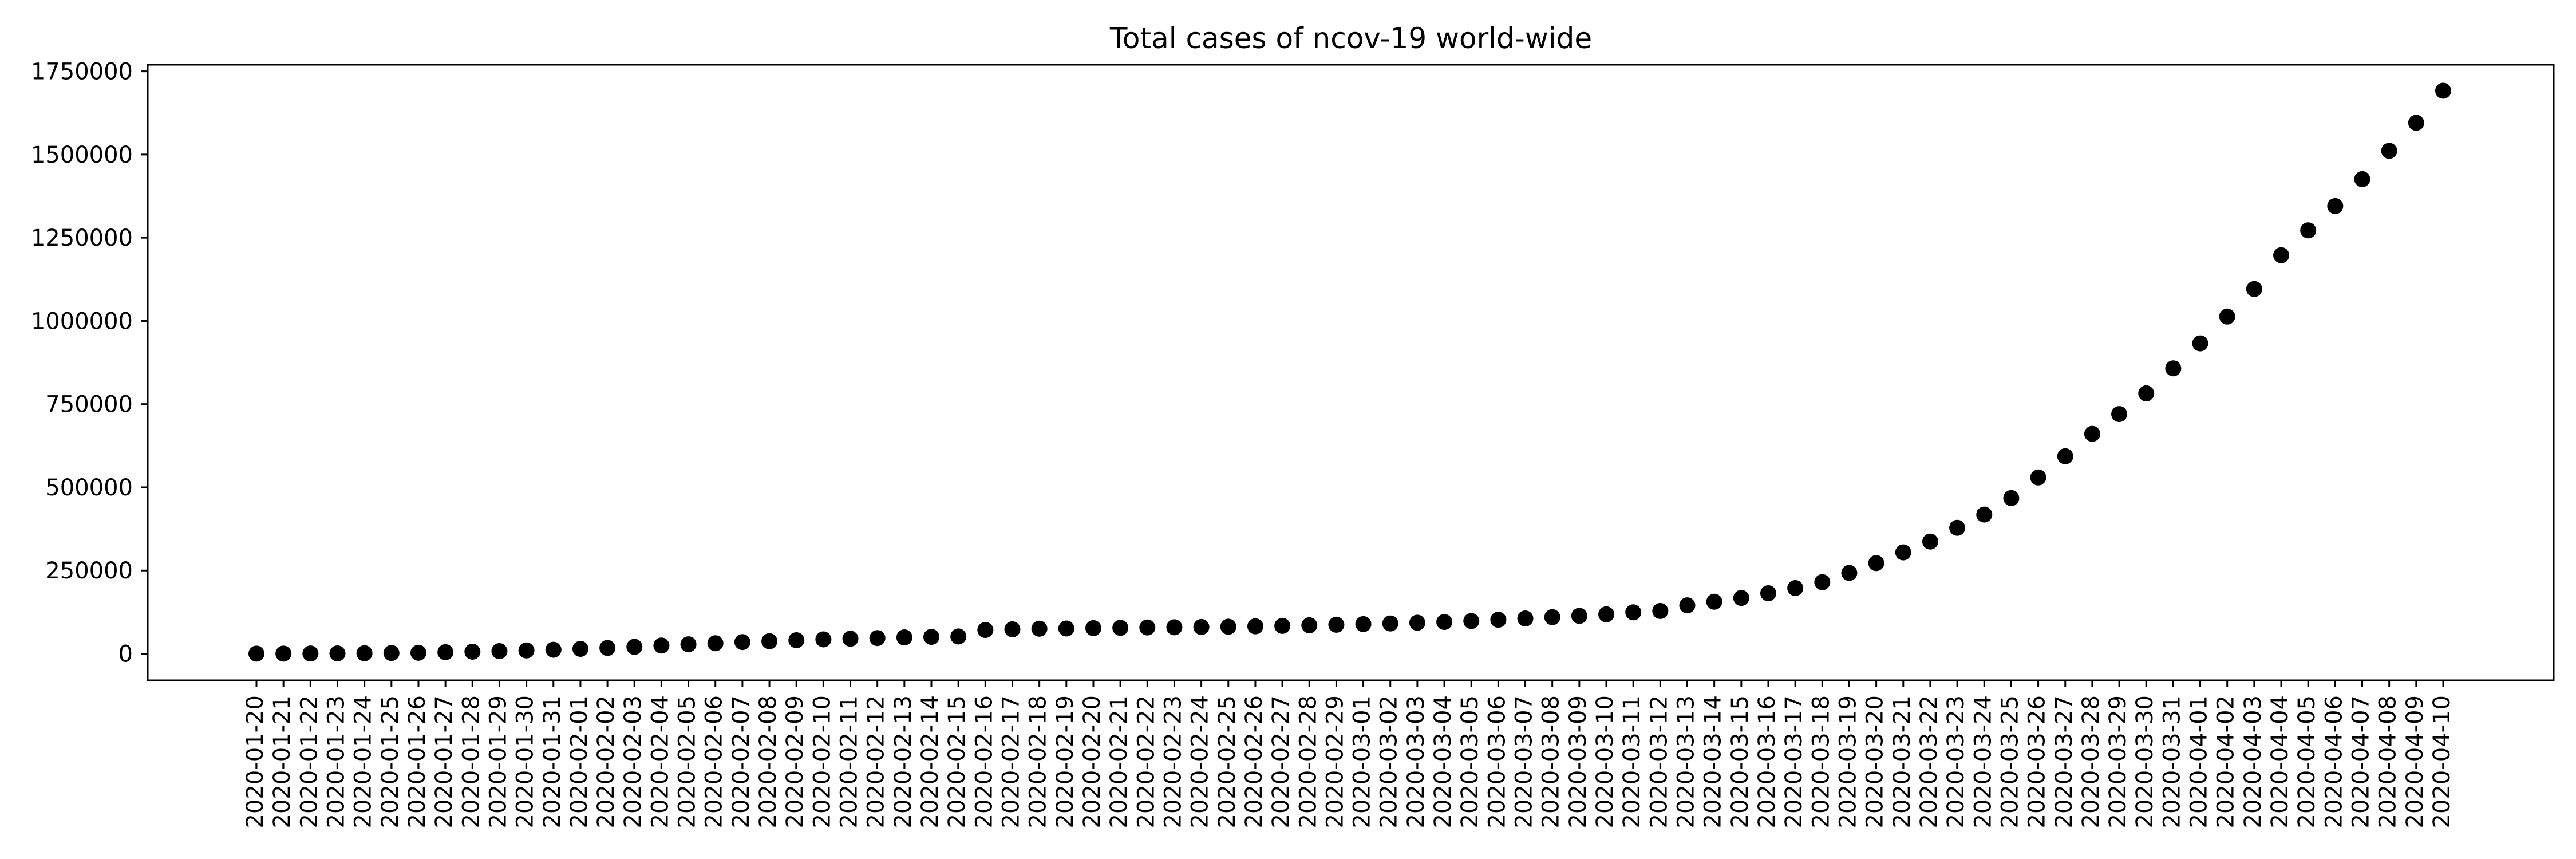 The height and width of the screenshot is (859, 2576). What do you see at coordinates (1821, 761) in the screenshot?
I see `x-tick-label: 2020-03-18` at bounding box center [1821, 761].